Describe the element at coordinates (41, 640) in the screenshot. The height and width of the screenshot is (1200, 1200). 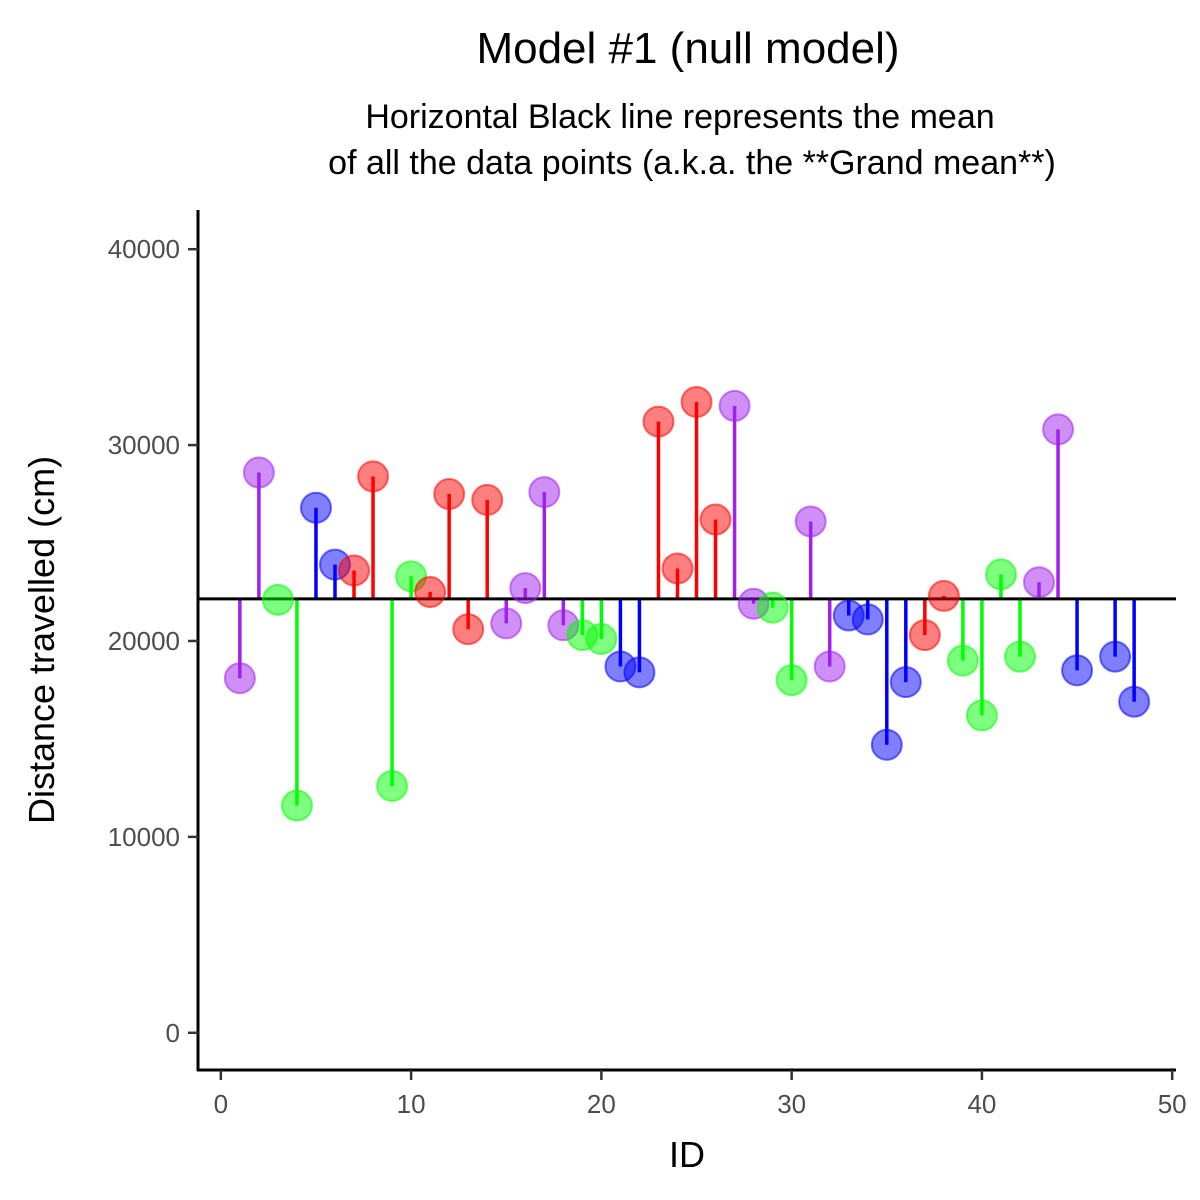
I see `y-axis-title: Distance travelled (cm)` at that location.